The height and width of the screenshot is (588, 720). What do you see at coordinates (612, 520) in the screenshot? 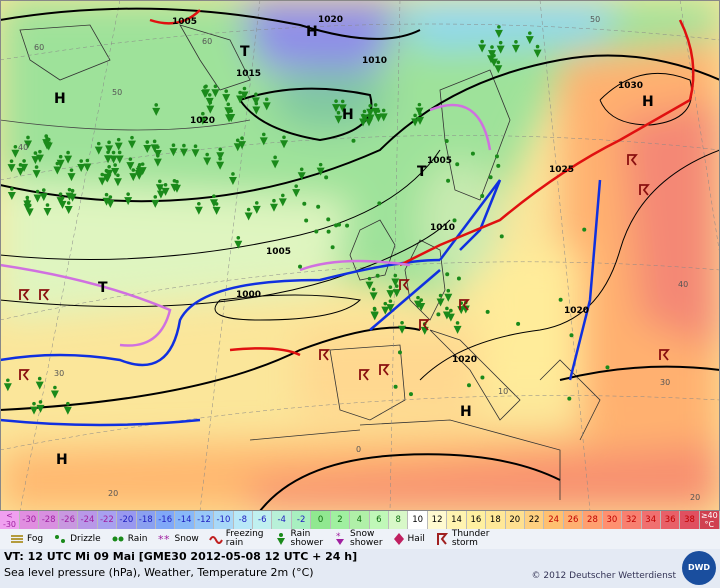
I see `legend-cell: 30` at bounding box center [612, 520].